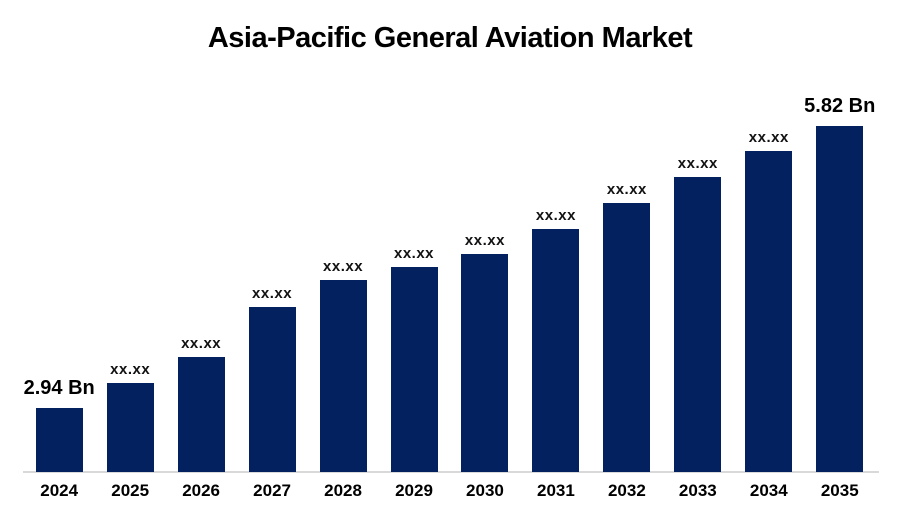 The height and width of the screenshot is (525, 900). What do you see at coordinates (450, 38) in the screenshot?
I see `chart-title: Asia-Pacific General Aviation Market` at bounding box center [450, 38].